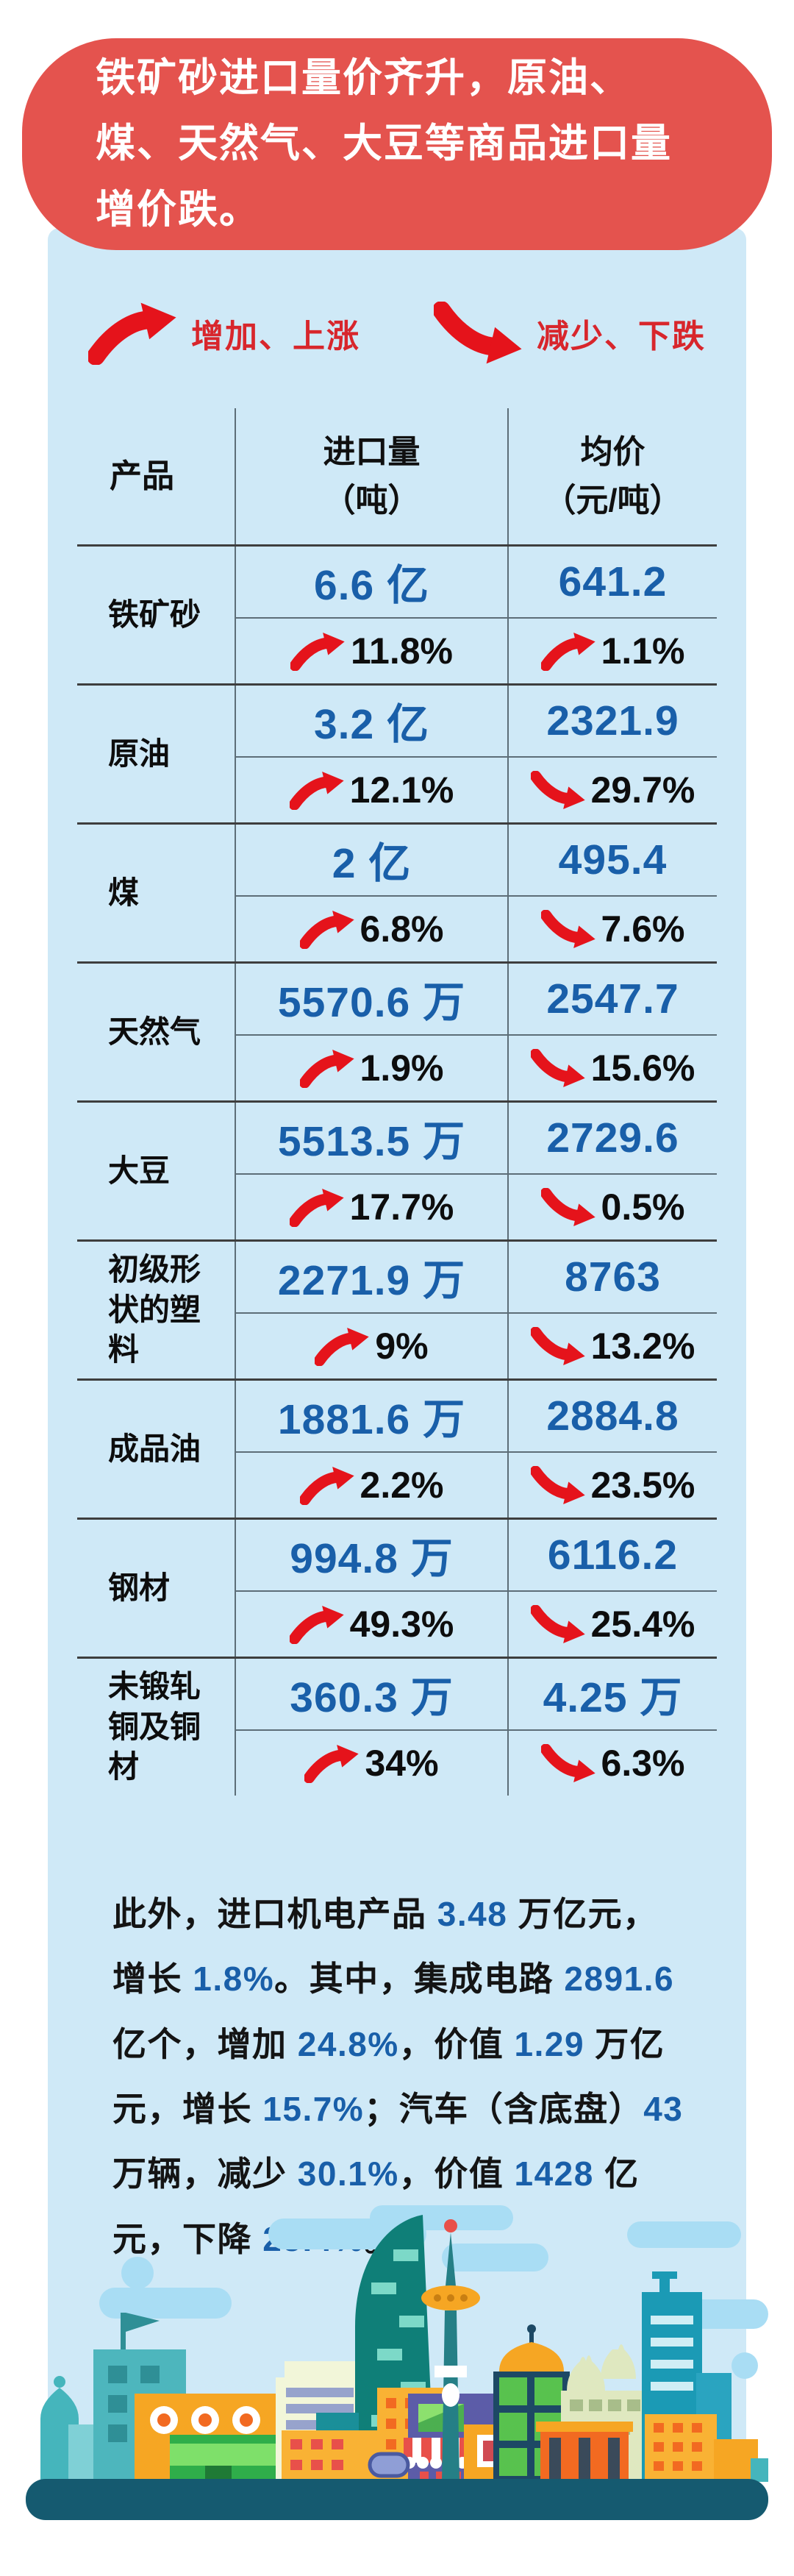 Image resolution: width=794 pixels, height=2576 pixels. I want to click on table-row: 铁矿砂 6.6 亿 641.2 11.8% 1.1%, so click(397, 613).